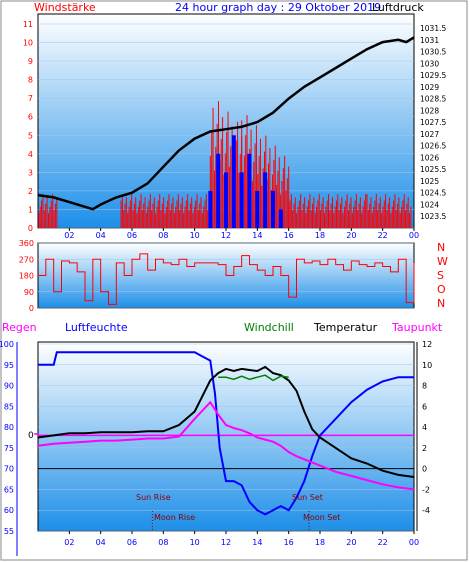 This screenshot has height=562, width=470. What do you see at coordinates (101, 542) in the screenshot?
I see `bottom-time-label: 04` at bounding box center [101, 542].